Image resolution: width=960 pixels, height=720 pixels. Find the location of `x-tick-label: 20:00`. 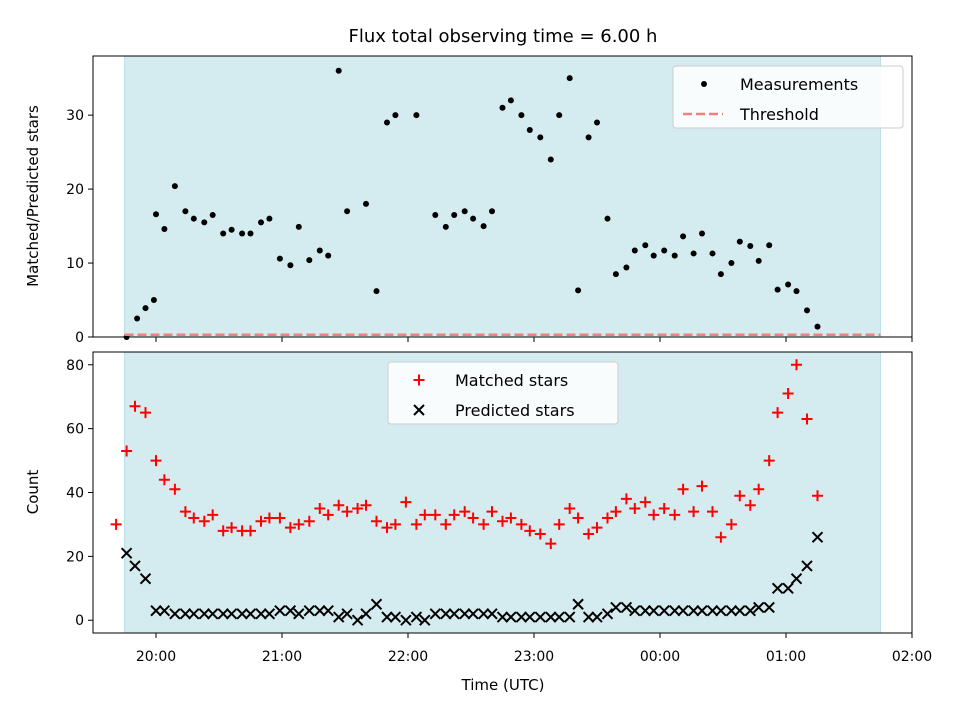

x-tick-label: 20:00 is located at coordinates (156, 657).